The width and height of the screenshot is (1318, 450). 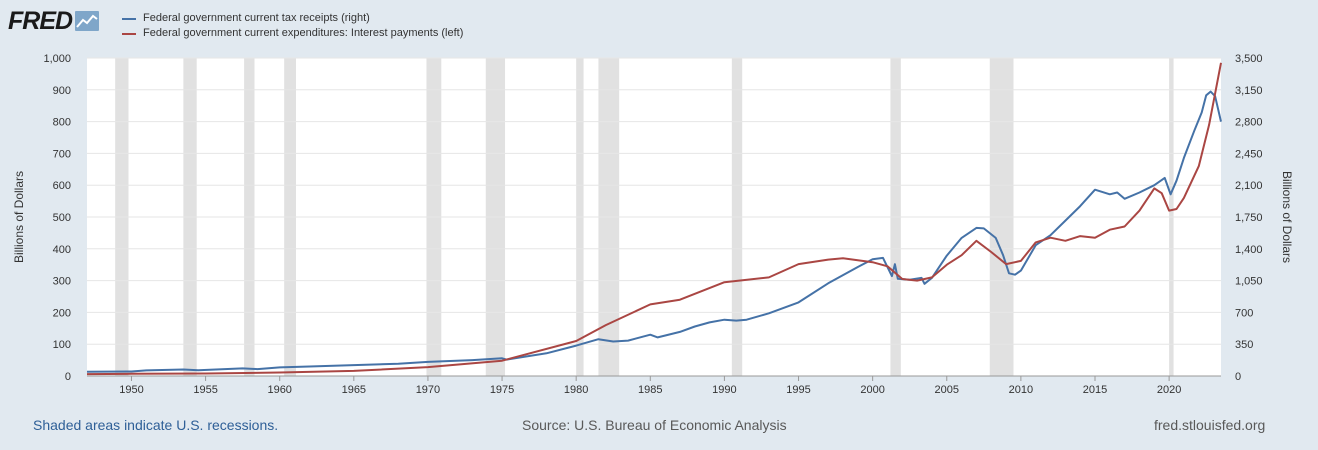 I want to click on x-tick-0: 1950, so click(x=131, y=390).